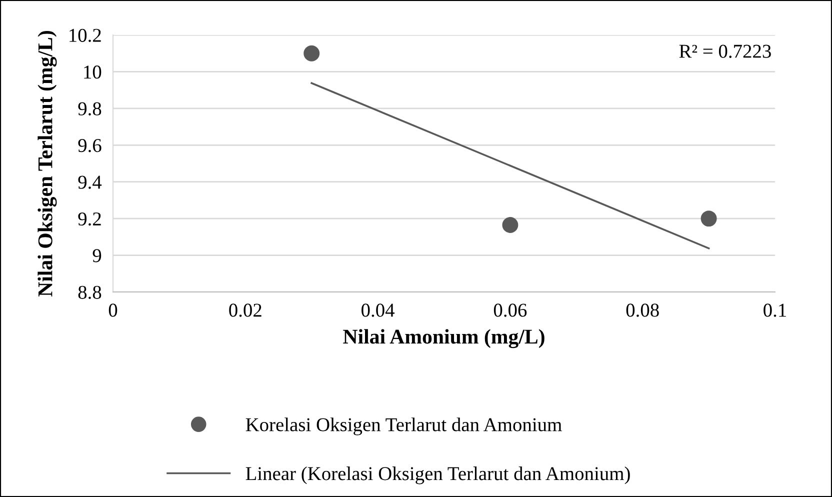  Describe the element at coordinates (438, 475) in the screenshot. I see `legend-label: Linear (Korelasi Oksigen Terlarut dan Amonium)` at that location.